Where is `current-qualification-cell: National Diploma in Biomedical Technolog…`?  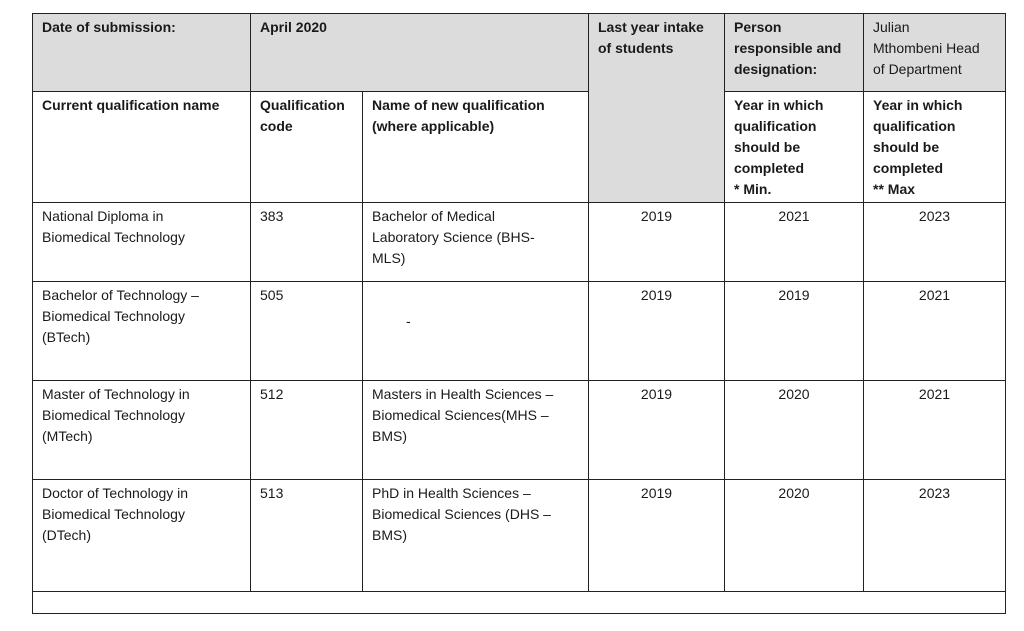
current-qualification-cell: National Diploma in Biomedical Technolog… is located at coordinates (141, 242).